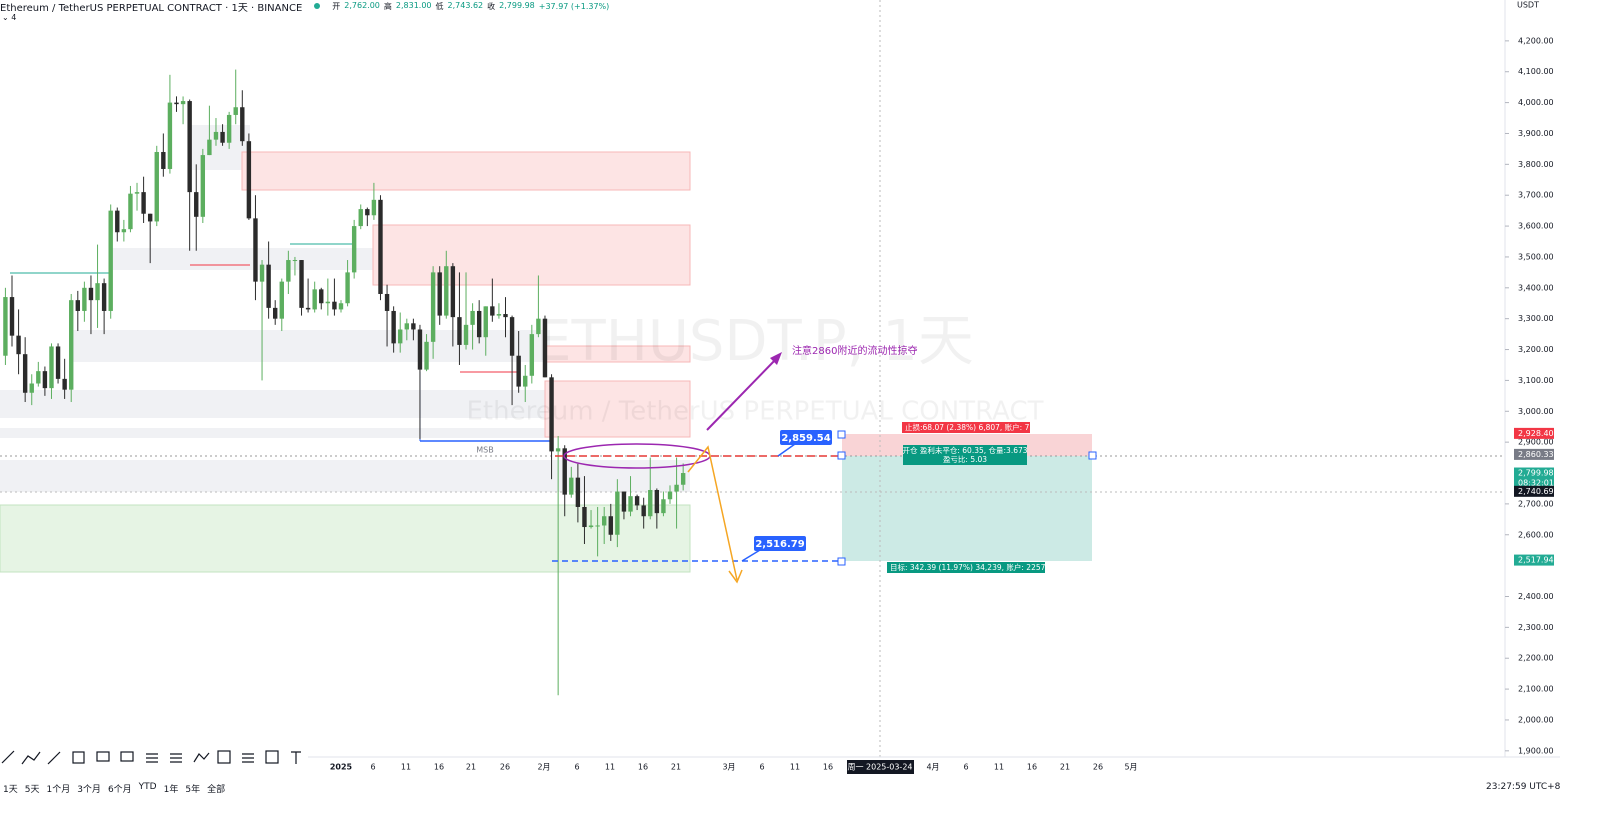 The image size is (1624, 829). Describe the element at coordinates (1536, 71) in the screenshot. I see `y-tick-label: 4,100.00` at that location.